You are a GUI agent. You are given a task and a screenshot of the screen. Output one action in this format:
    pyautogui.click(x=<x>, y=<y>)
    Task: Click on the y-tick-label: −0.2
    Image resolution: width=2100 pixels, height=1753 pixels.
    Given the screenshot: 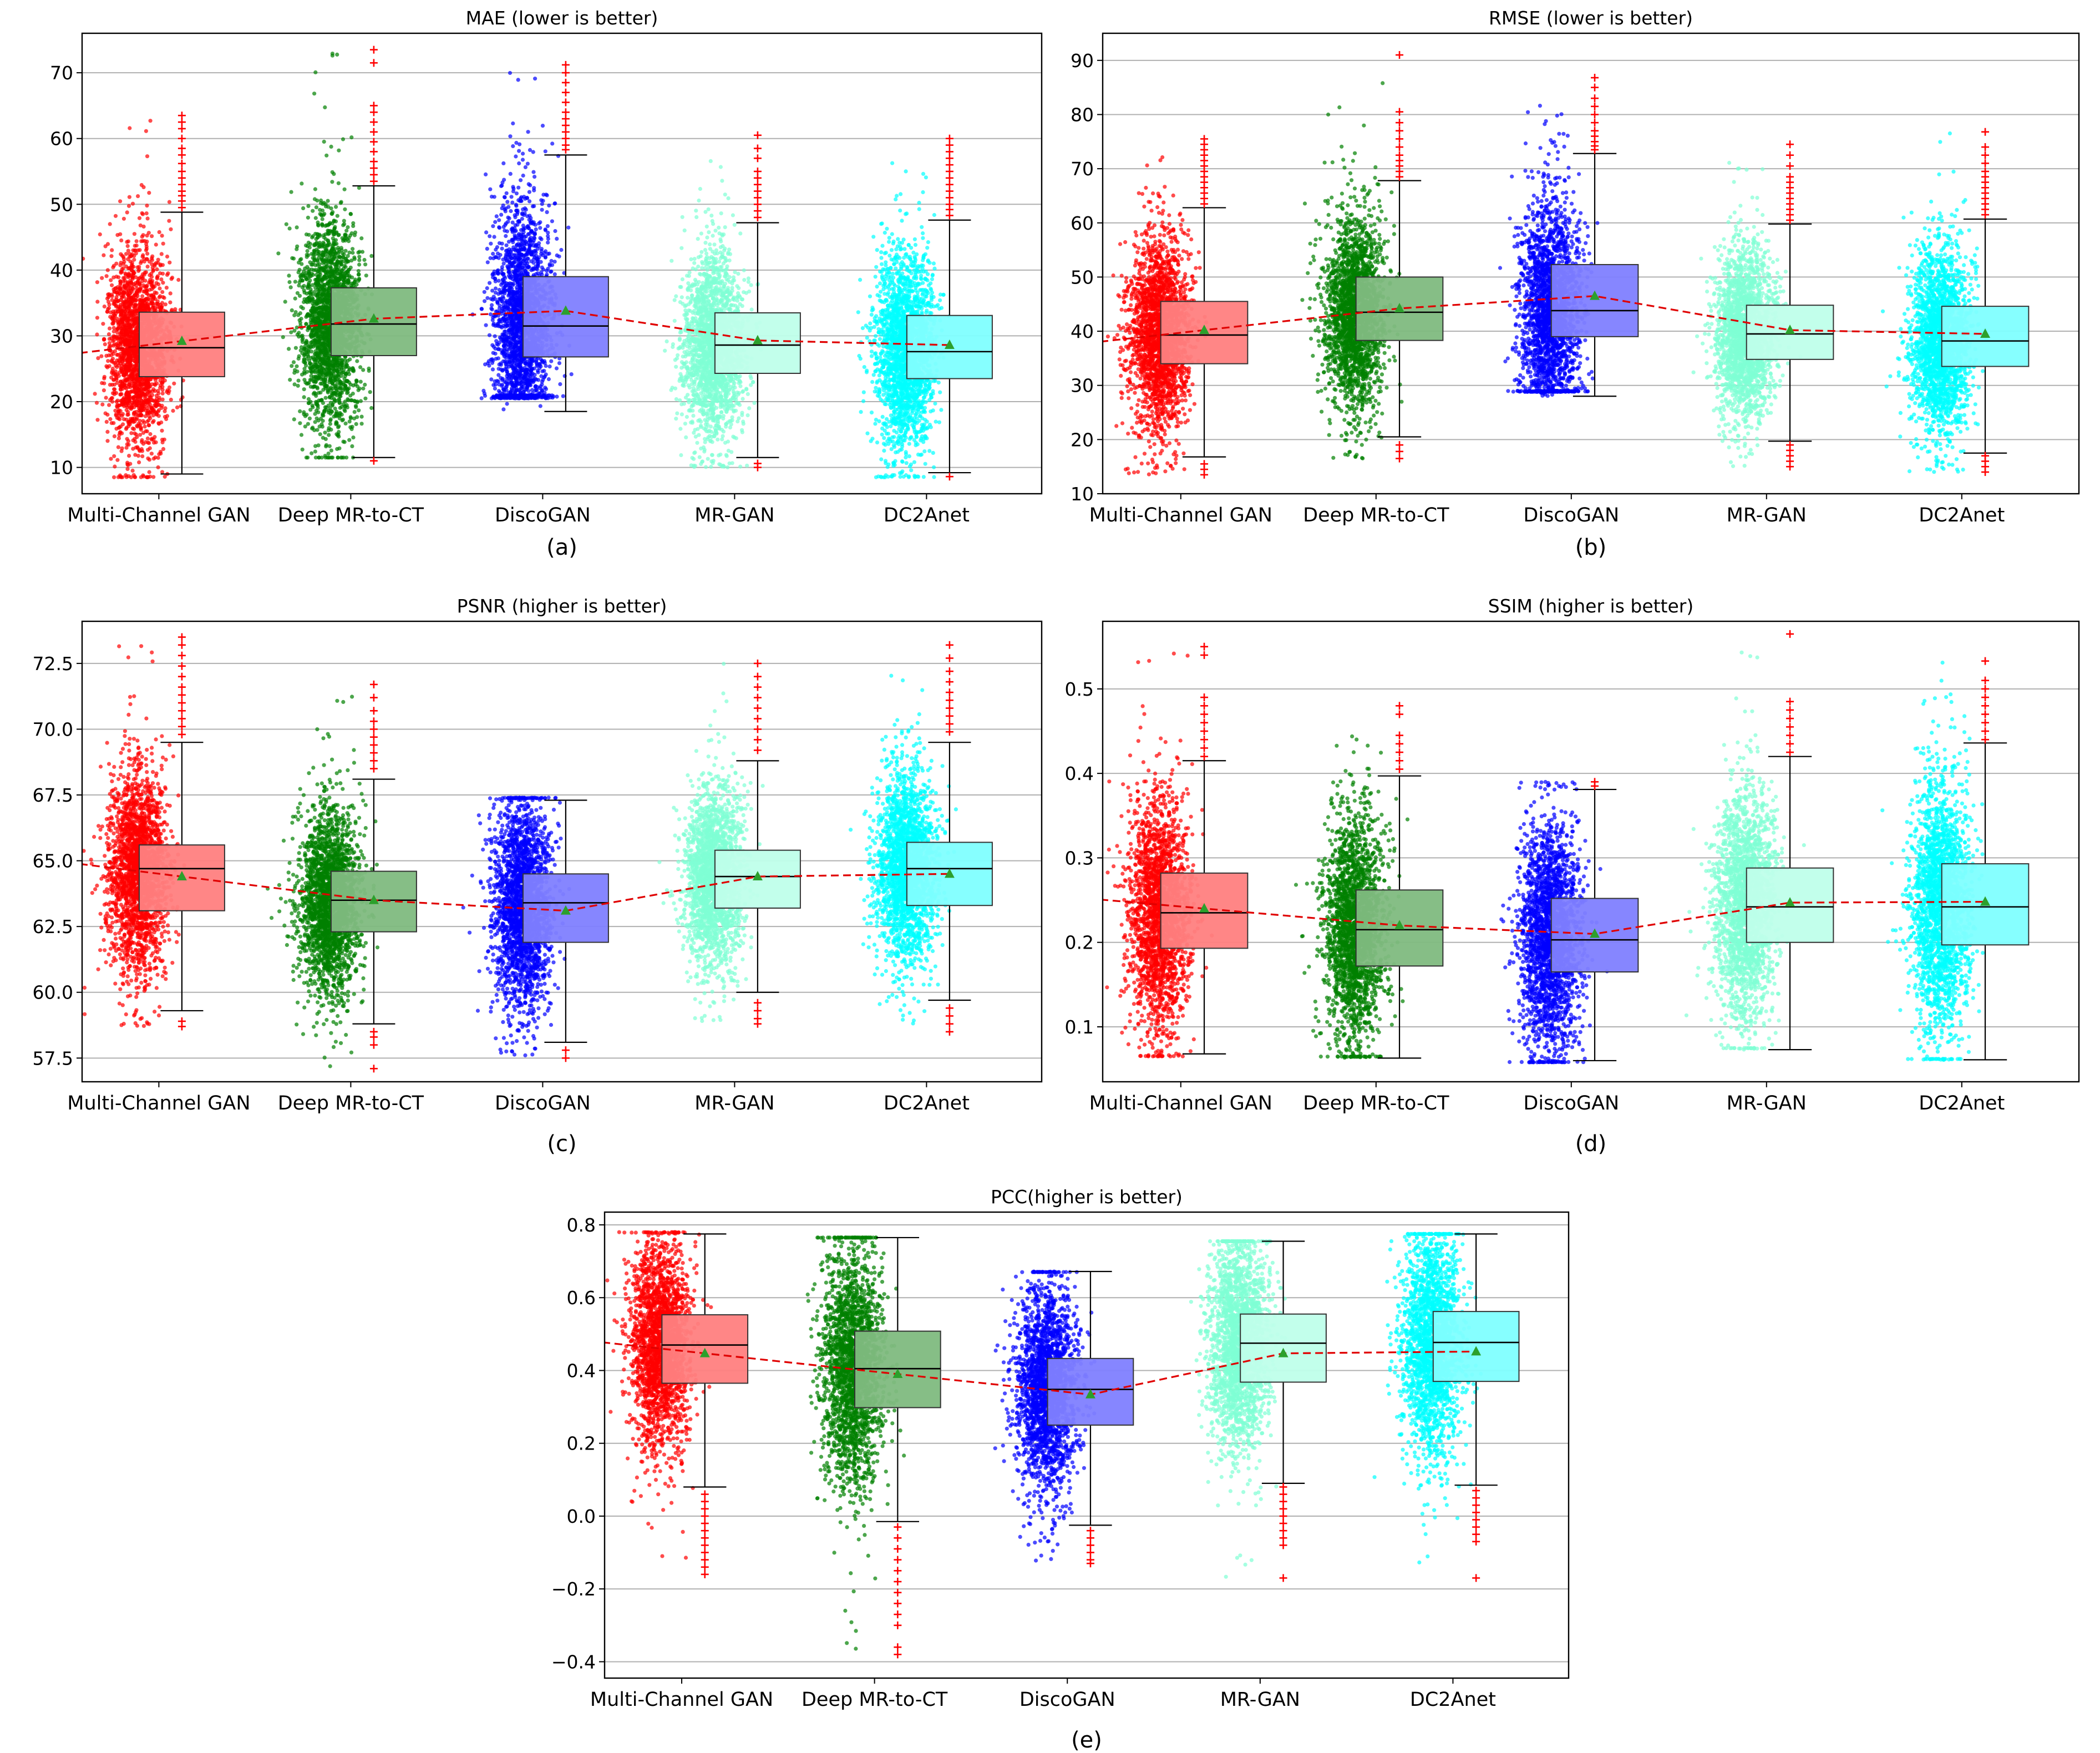 What is the action you would take?
    pyautogui.click(x=574, y=1589)
    